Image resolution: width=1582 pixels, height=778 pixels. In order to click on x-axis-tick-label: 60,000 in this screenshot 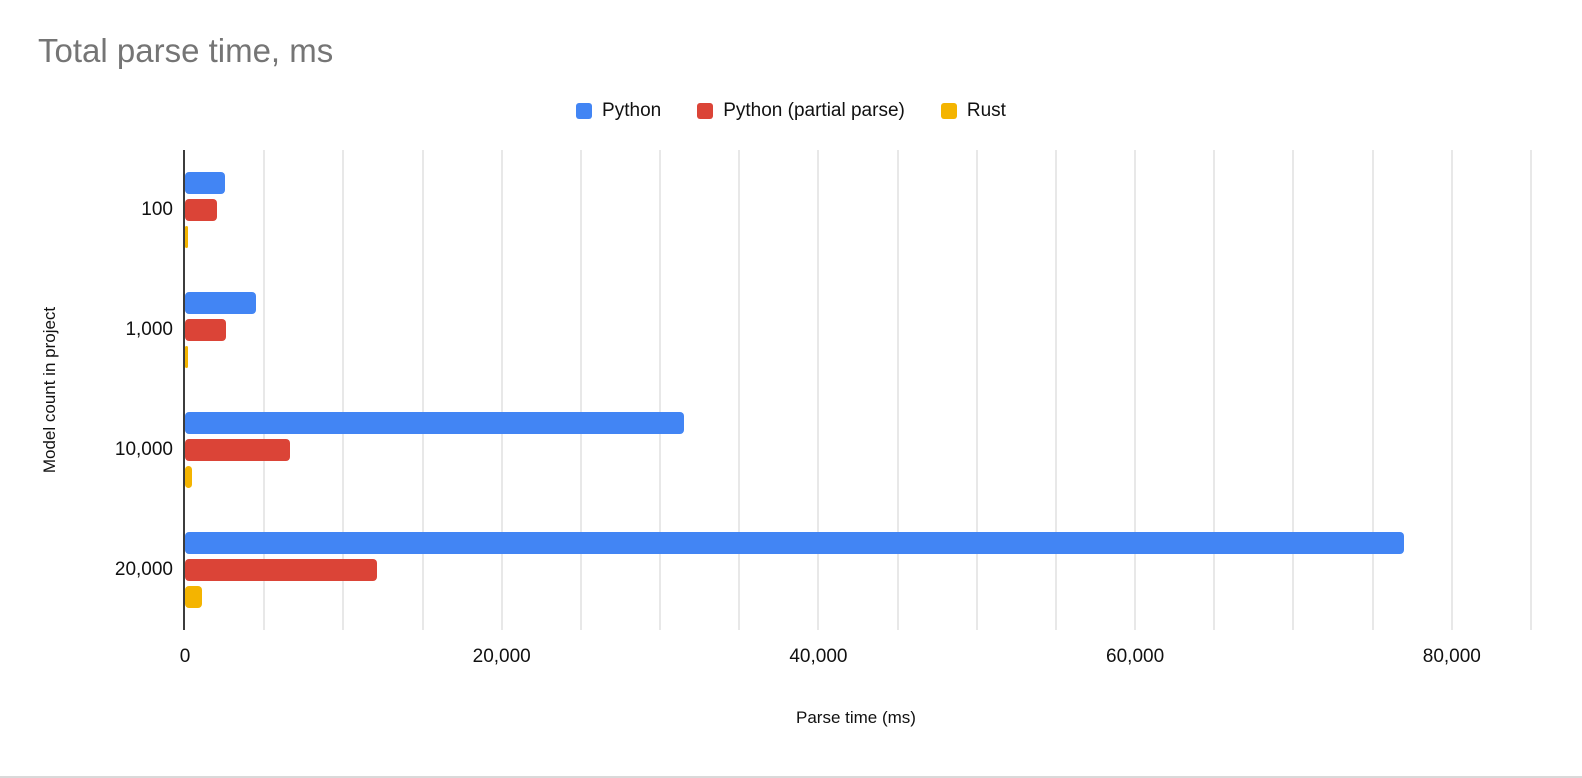, I will do `click(1135, 656)`.